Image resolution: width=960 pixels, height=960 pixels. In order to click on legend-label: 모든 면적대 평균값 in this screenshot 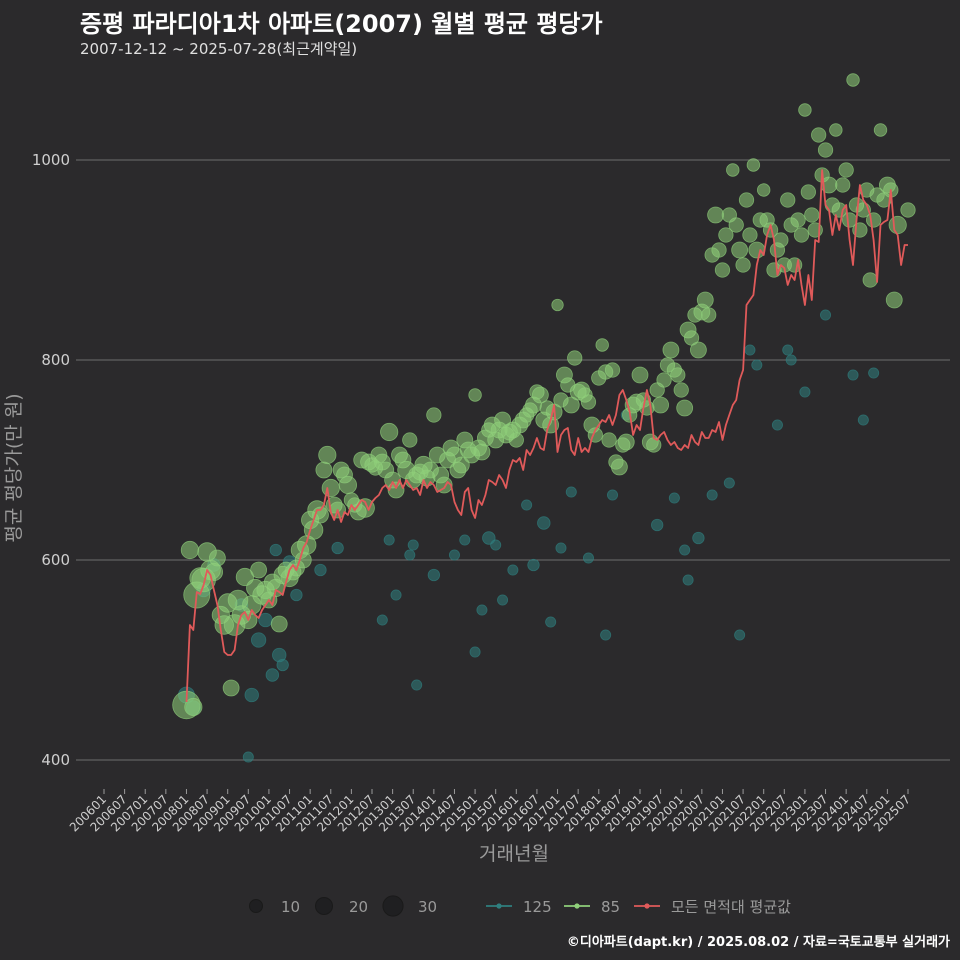, I will do `click(731, 907)`.